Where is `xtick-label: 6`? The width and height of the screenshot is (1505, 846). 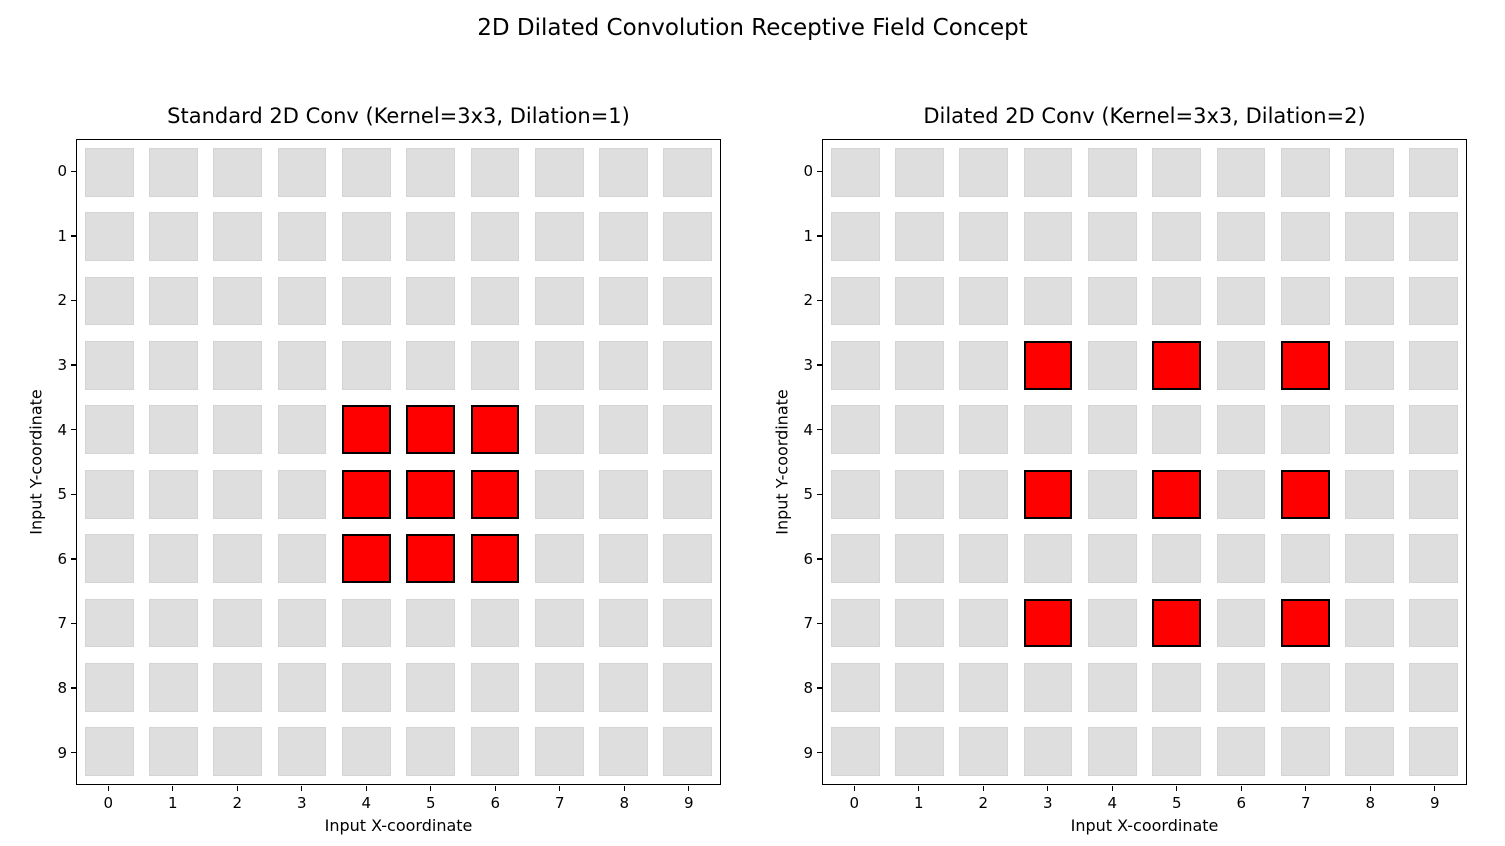 xtick-label: 6 is located at coordinates (1241, 800).